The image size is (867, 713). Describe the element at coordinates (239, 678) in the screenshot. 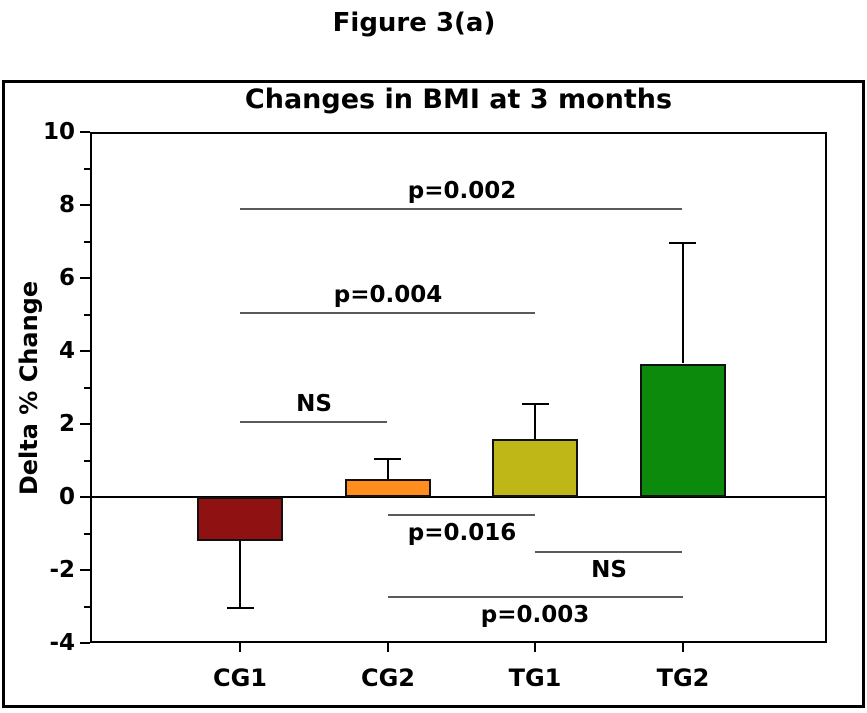

I see `x-axis-label-cg1: CG1` at that location.